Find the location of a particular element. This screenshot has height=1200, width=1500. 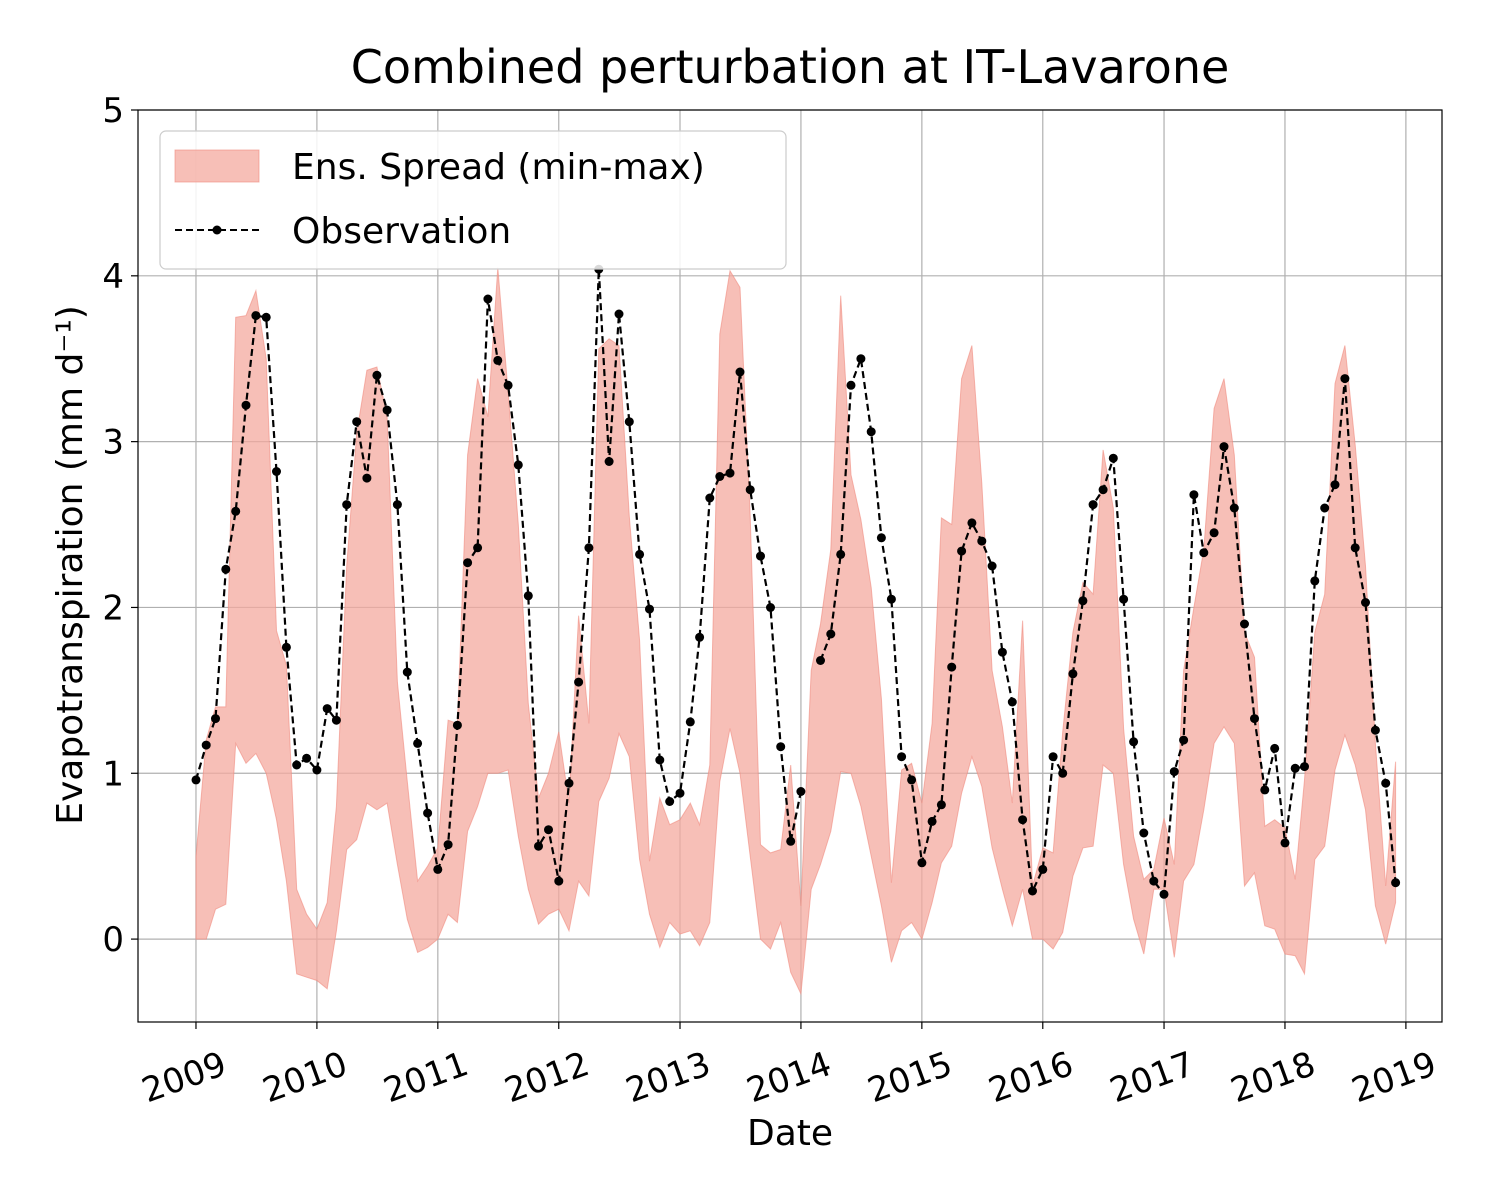

chart-title: Combined perturbation at IT-Lavarone is located at coordinates (790, 67).